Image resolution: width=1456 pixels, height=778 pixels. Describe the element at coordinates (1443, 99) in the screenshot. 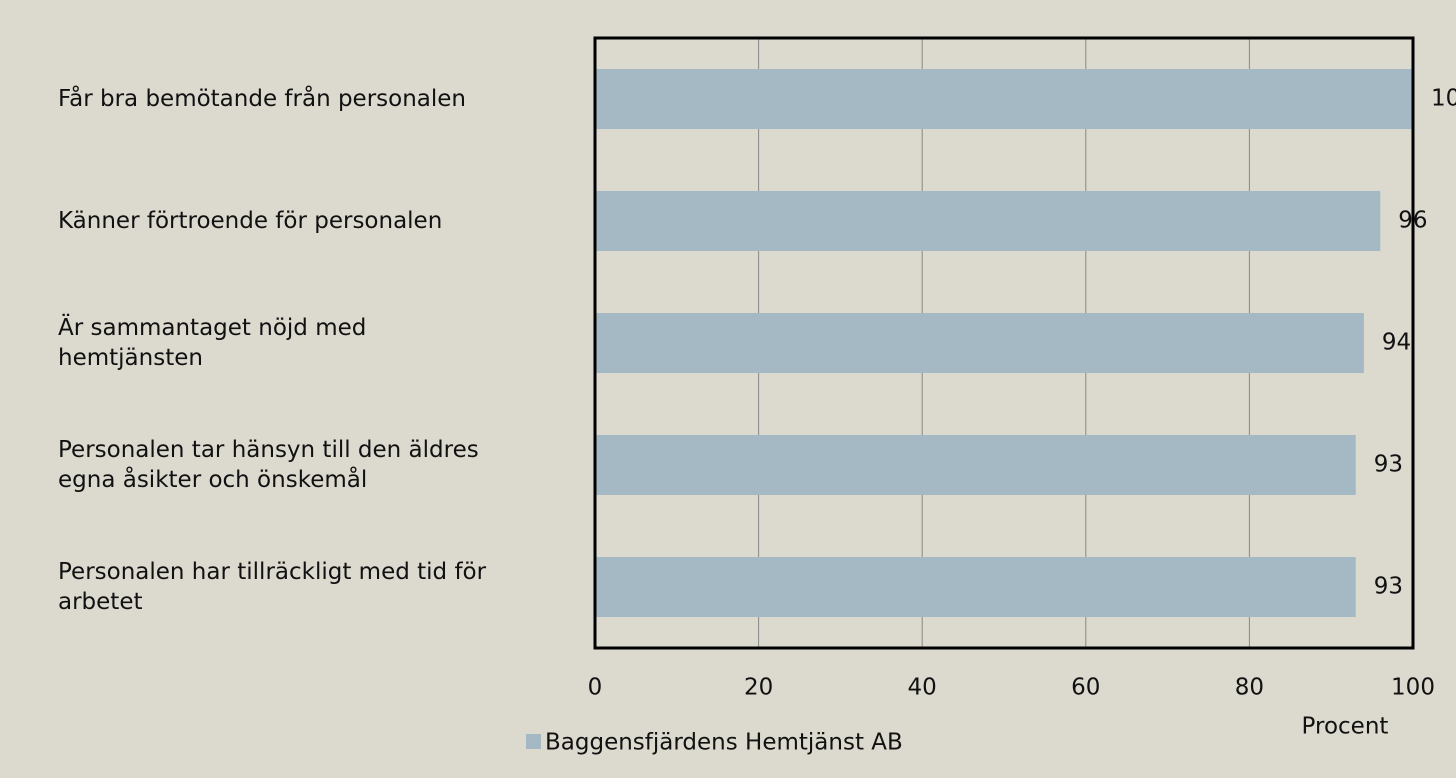

I see `value-label: 100` at that location.